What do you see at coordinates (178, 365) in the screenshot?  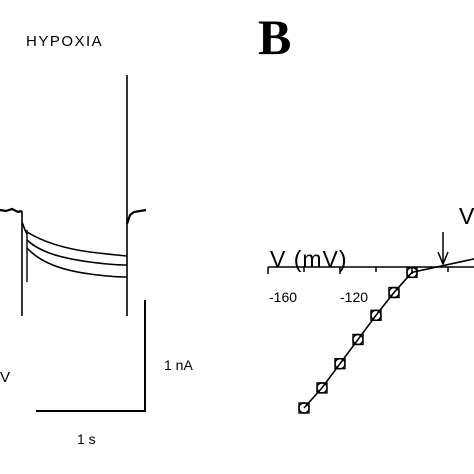 I see `scale-current-label: 1 nA` at bounding box center [178, 365].